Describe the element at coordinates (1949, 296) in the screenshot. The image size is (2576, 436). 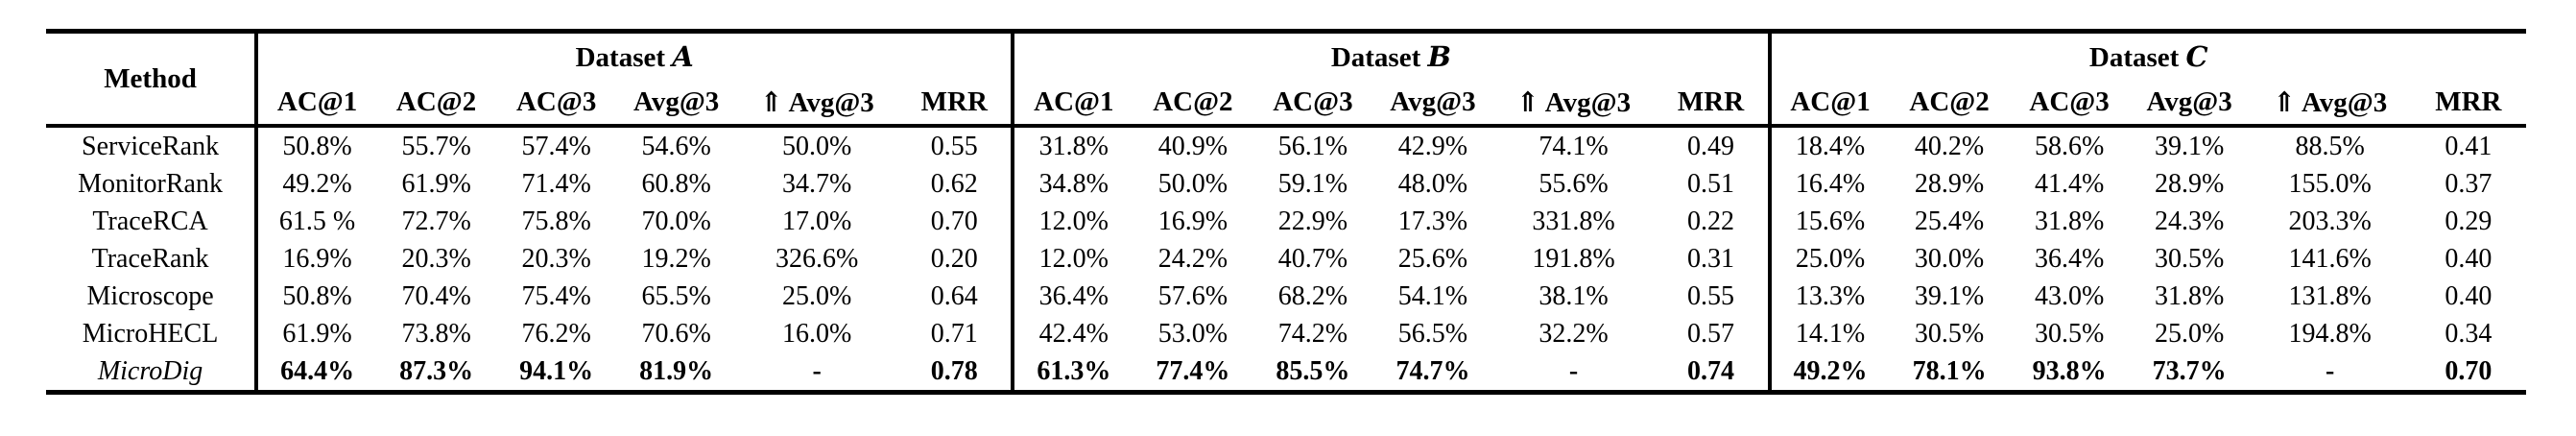
I see `value-cell: 39.1%` at that location.